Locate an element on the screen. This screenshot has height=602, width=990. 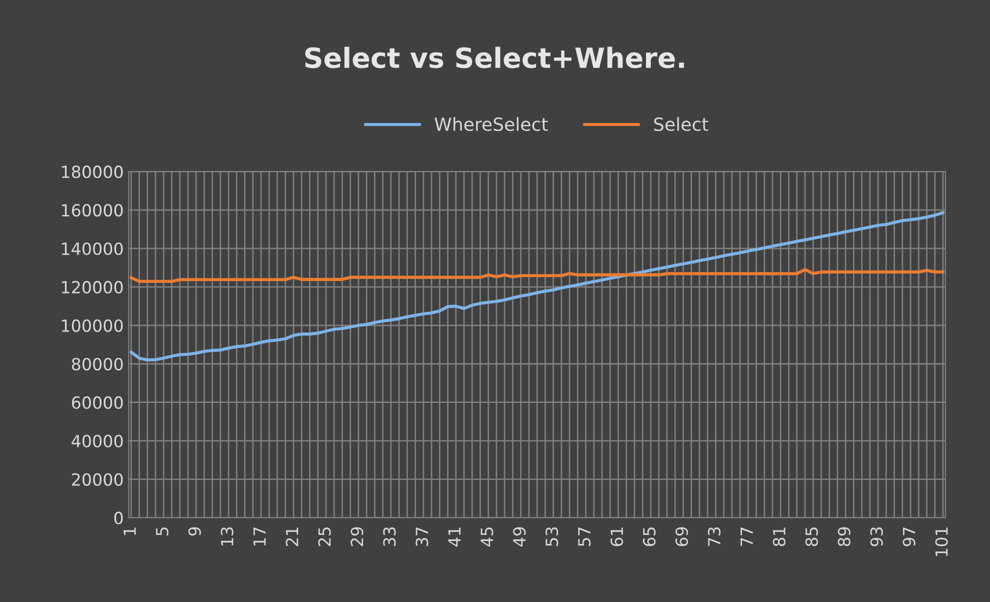
y-tick-label: 60000 is located at coordinates (97, 402).